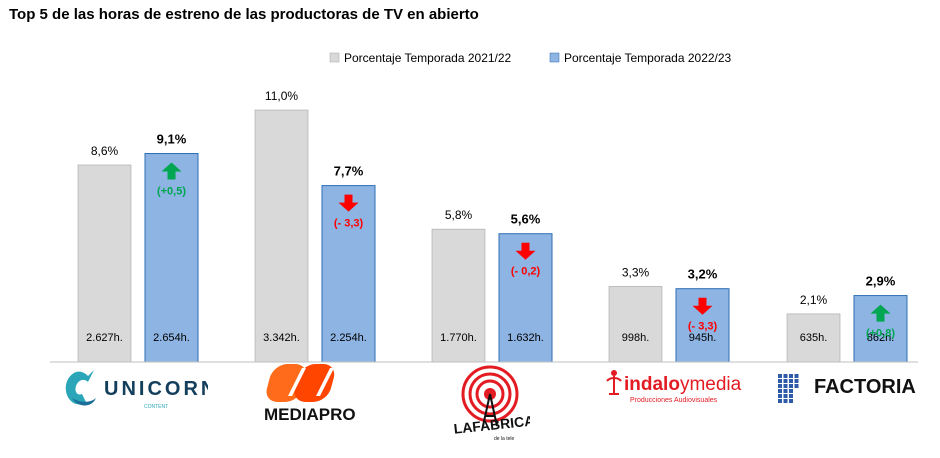  What do you see at coordinates (526, 272) in the screenshot?
I see `change-label: (- 0,2)` at bounding box center [526, 272].